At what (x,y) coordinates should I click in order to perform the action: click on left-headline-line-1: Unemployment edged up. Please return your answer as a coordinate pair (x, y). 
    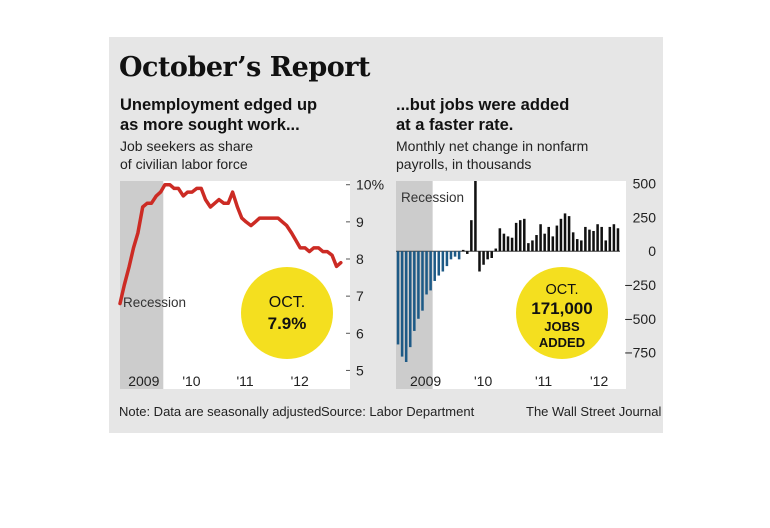
    Looking at the image, I should click on (219, 105).